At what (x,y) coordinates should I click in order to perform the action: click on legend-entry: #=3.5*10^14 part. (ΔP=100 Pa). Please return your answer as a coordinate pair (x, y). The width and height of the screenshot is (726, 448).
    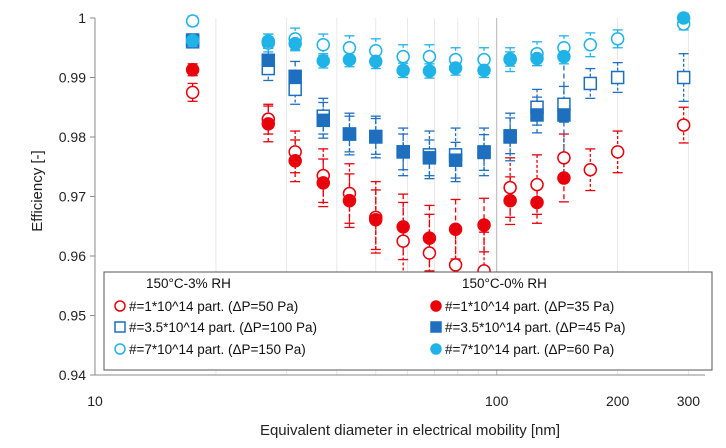
    Looking at the image, I should click on (223, 327).